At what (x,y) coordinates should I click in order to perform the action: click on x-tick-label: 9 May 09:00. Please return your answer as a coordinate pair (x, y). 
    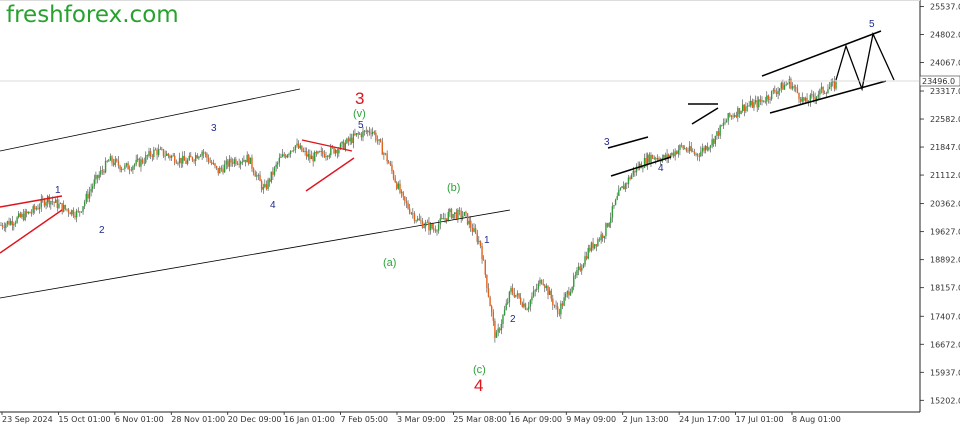
    Looking at the image, I should click on (591, 419).